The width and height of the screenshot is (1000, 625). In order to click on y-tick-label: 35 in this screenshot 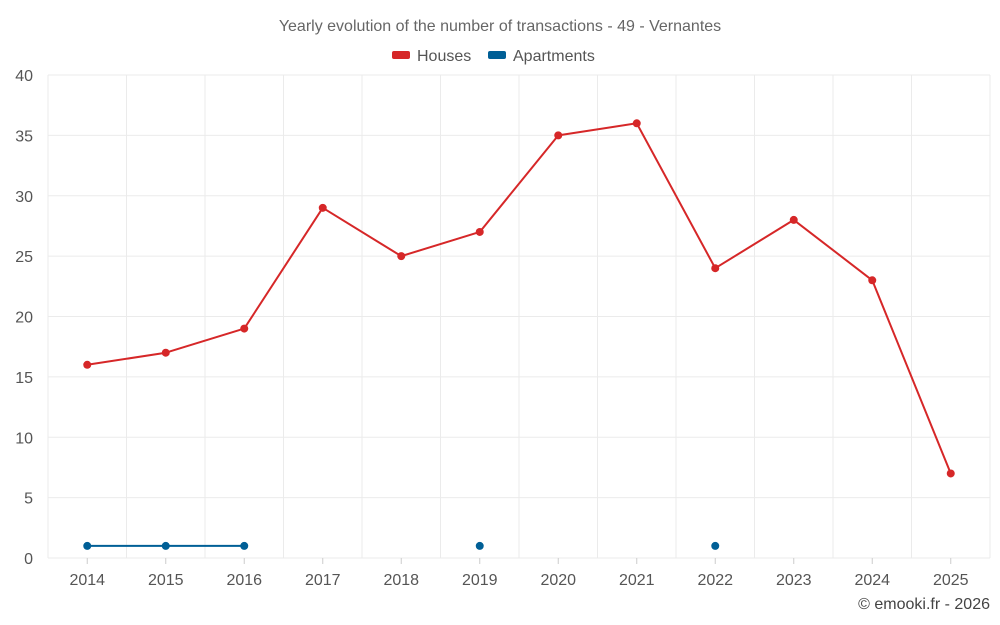, I will do `click(24, 136)`.